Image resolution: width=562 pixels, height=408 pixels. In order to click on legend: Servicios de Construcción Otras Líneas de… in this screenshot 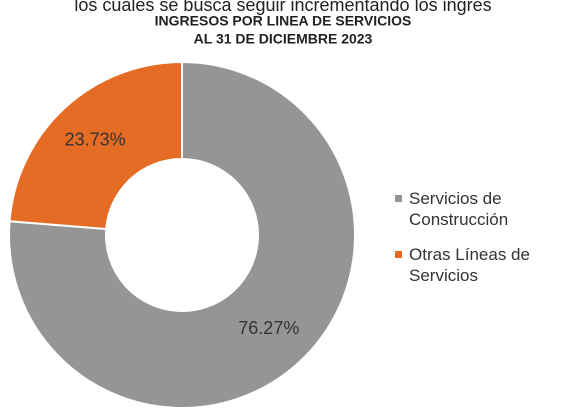, I will do `click(477, 244)`.